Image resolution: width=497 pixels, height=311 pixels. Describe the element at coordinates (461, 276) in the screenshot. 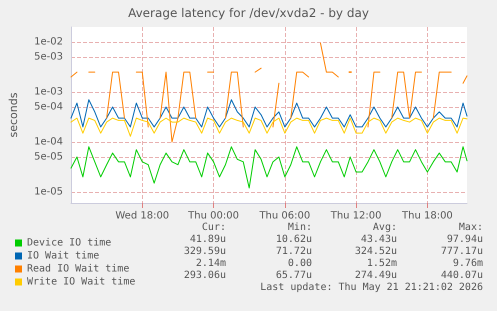

I see `text: 440.07u` at that location.